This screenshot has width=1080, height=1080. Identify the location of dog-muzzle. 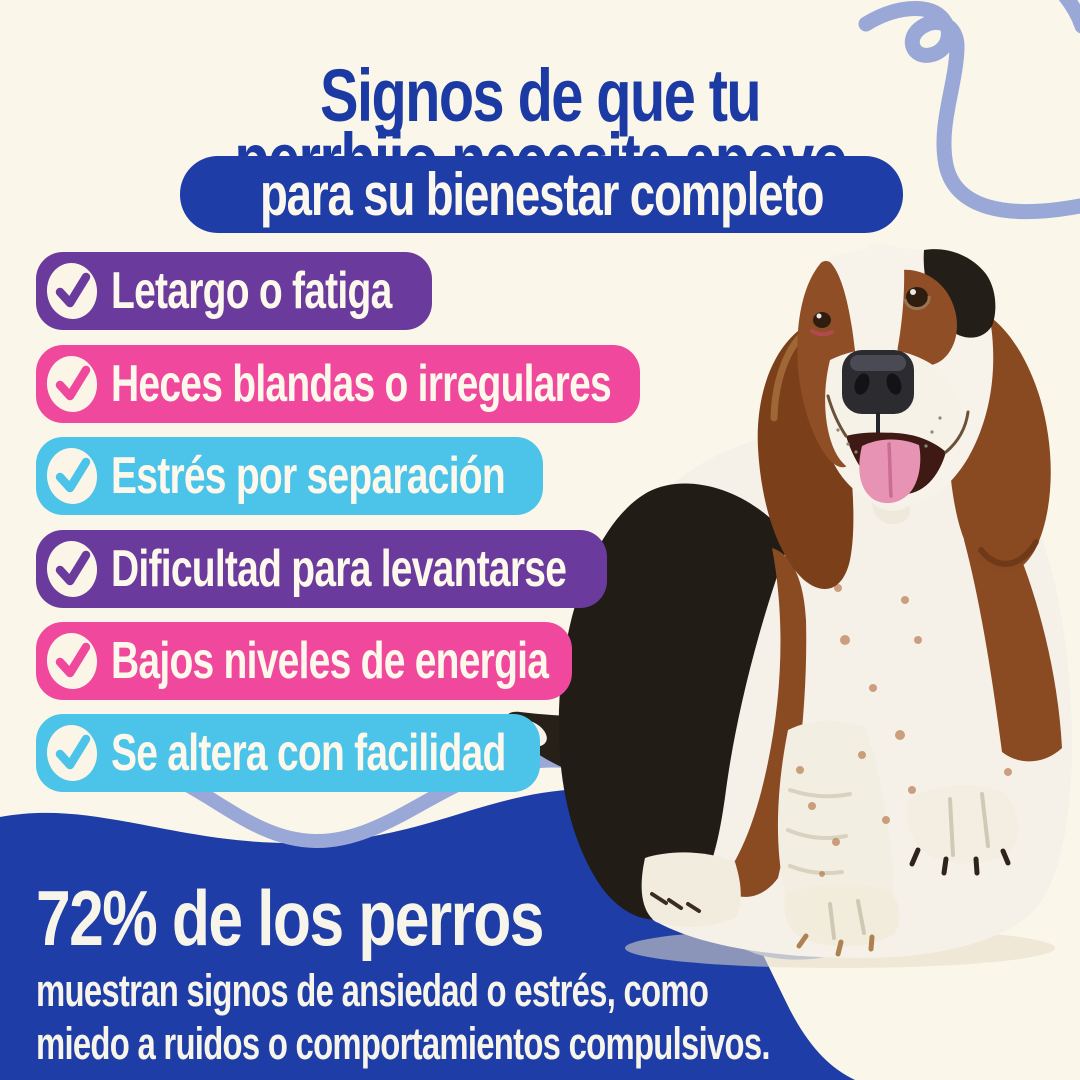
(893, 415).